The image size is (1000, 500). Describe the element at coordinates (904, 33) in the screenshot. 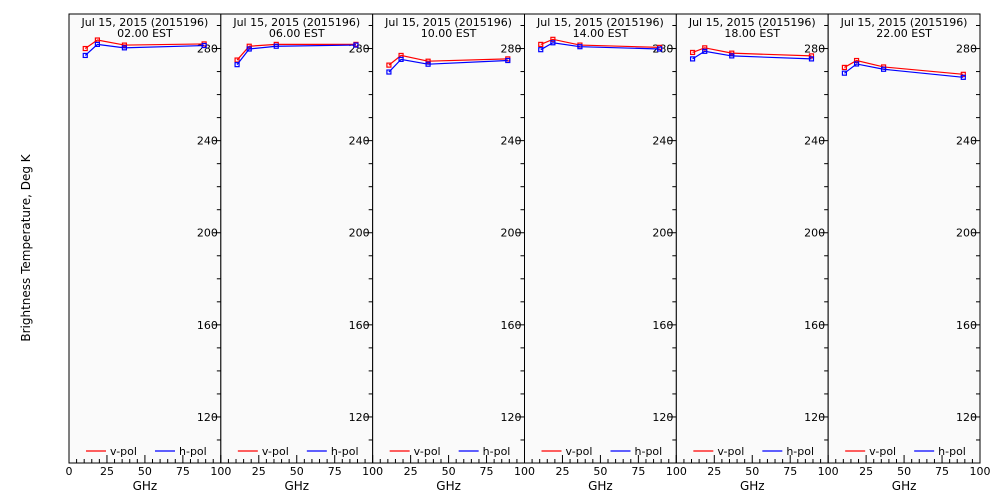

I see `panel-subtitle: 22.00 EST` at that location.